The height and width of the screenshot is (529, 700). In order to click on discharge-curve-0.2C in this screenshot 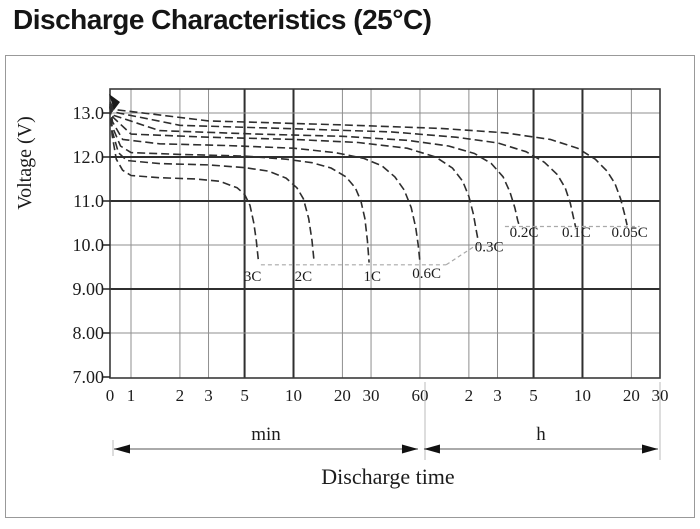, I will do `click(315, 165)`.